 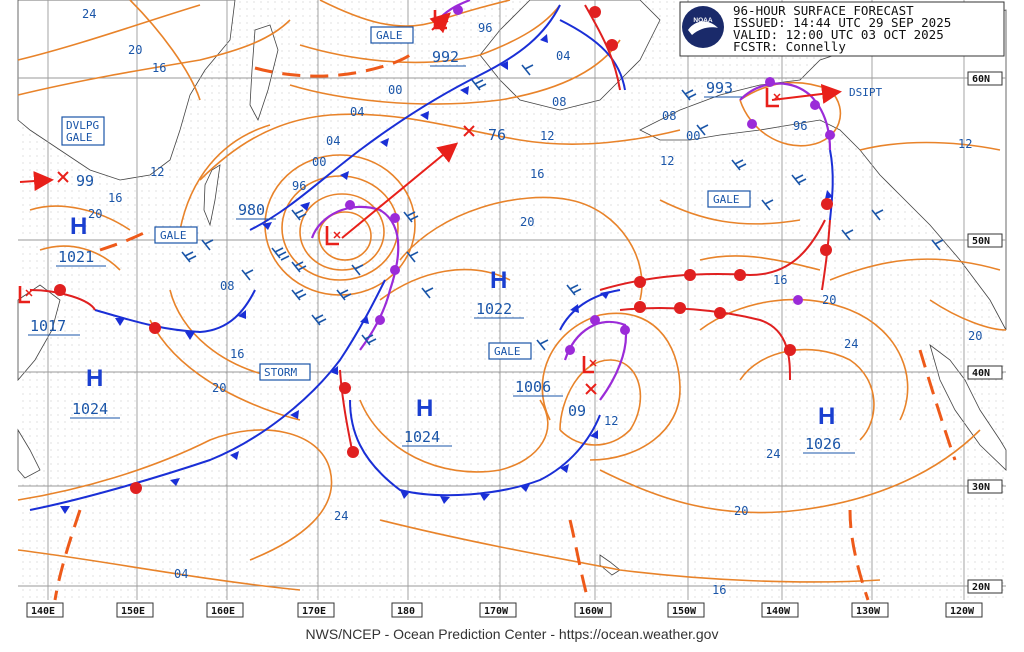 I want to click on lon-label: 130W, so click(x=868, y=611).